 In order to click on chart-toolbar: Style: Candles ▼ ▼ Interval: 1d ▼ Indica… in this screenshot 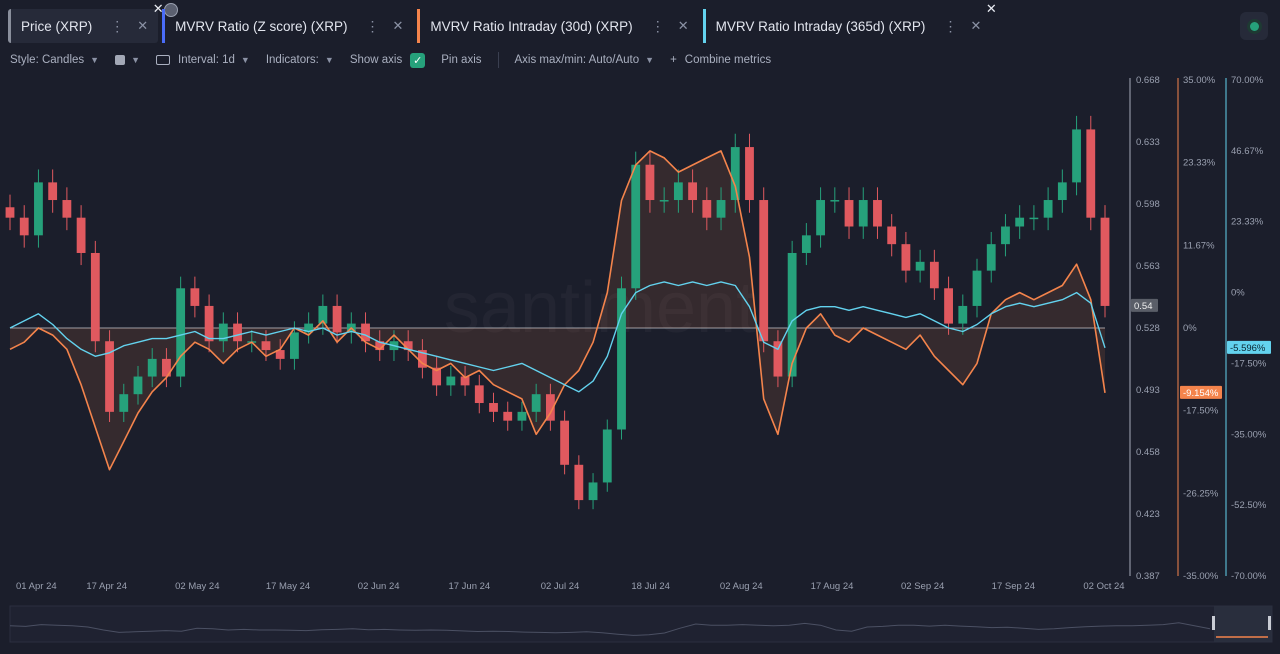, I will do `click(398, 60)`.